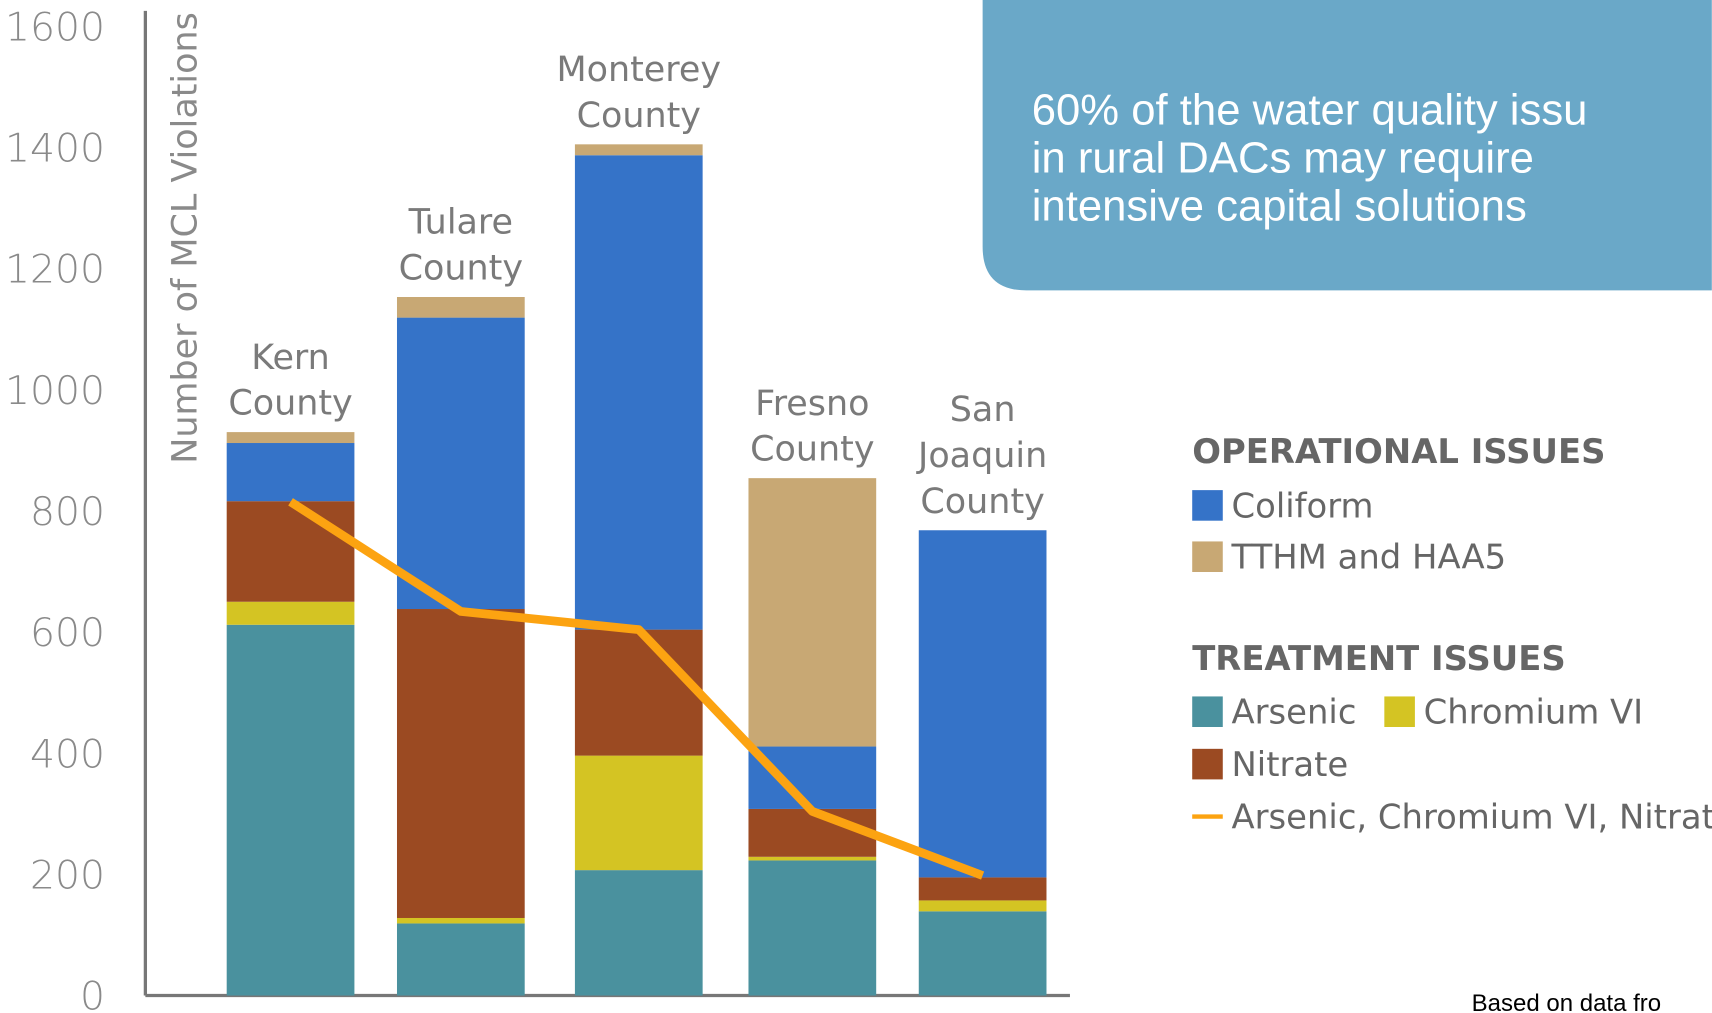  What do you see at coordinates (461, 246) in the screenshot?
I see `x-category-label: Tulare County` at bounding box center [461, 246].